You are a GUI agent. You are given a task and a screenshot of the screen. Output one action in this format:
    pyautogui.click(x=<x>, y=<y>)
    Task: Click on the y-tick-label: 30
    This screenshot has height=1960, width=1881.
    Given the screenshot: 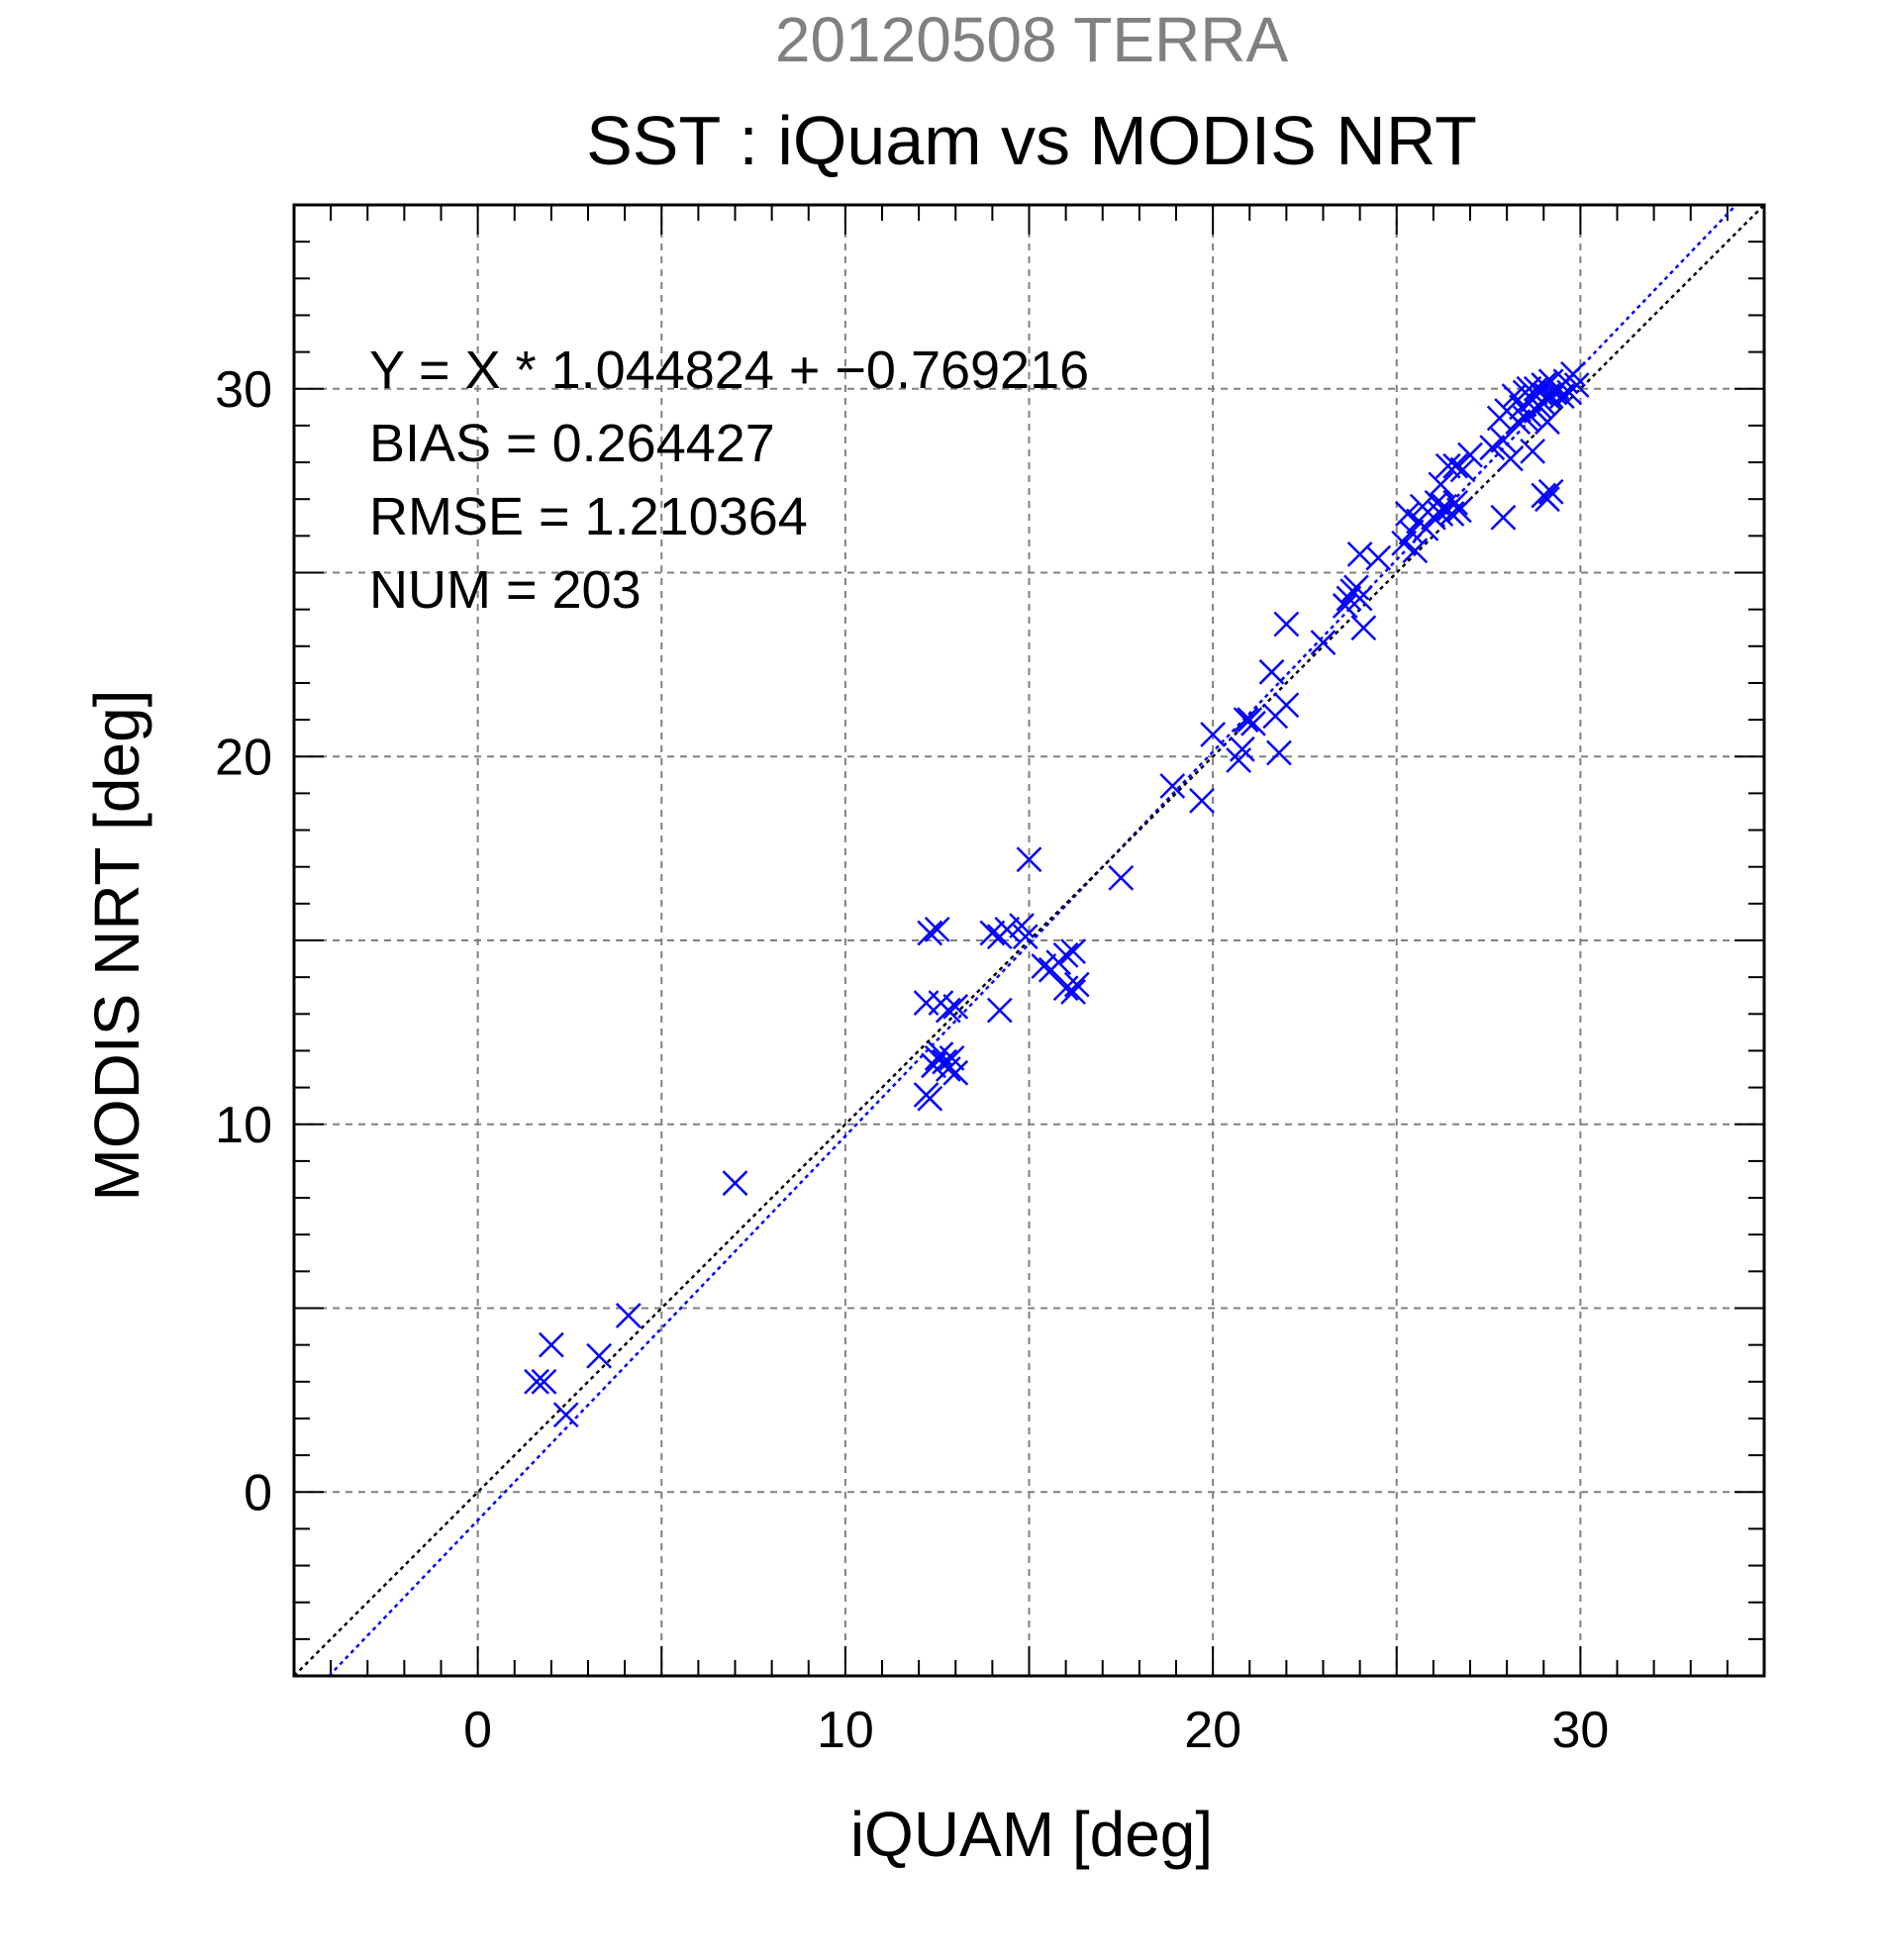 What is the action you would take?
    pyautogui.click(x=244, y=390)
    